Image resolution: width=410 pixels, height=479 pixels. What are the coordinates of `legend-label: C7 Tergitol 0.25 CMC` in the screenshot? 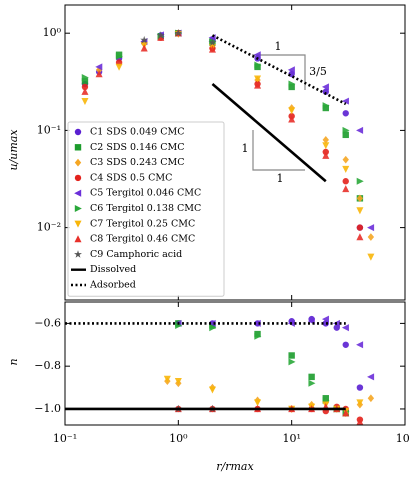 It's located at (142, 223).